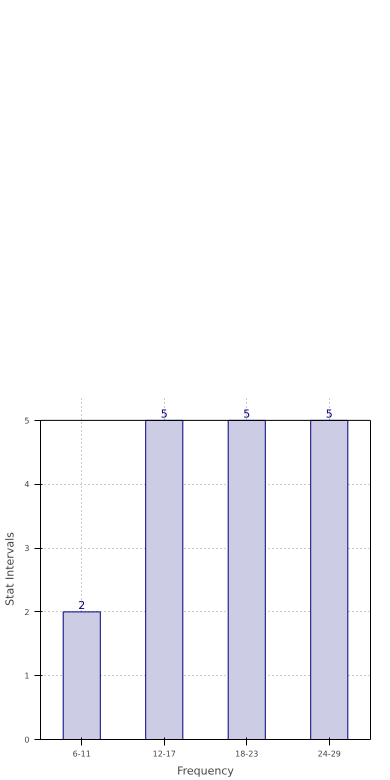 The image size is (390, 780). I want to click on x-tick-label: 18-23, so click(246, 754).